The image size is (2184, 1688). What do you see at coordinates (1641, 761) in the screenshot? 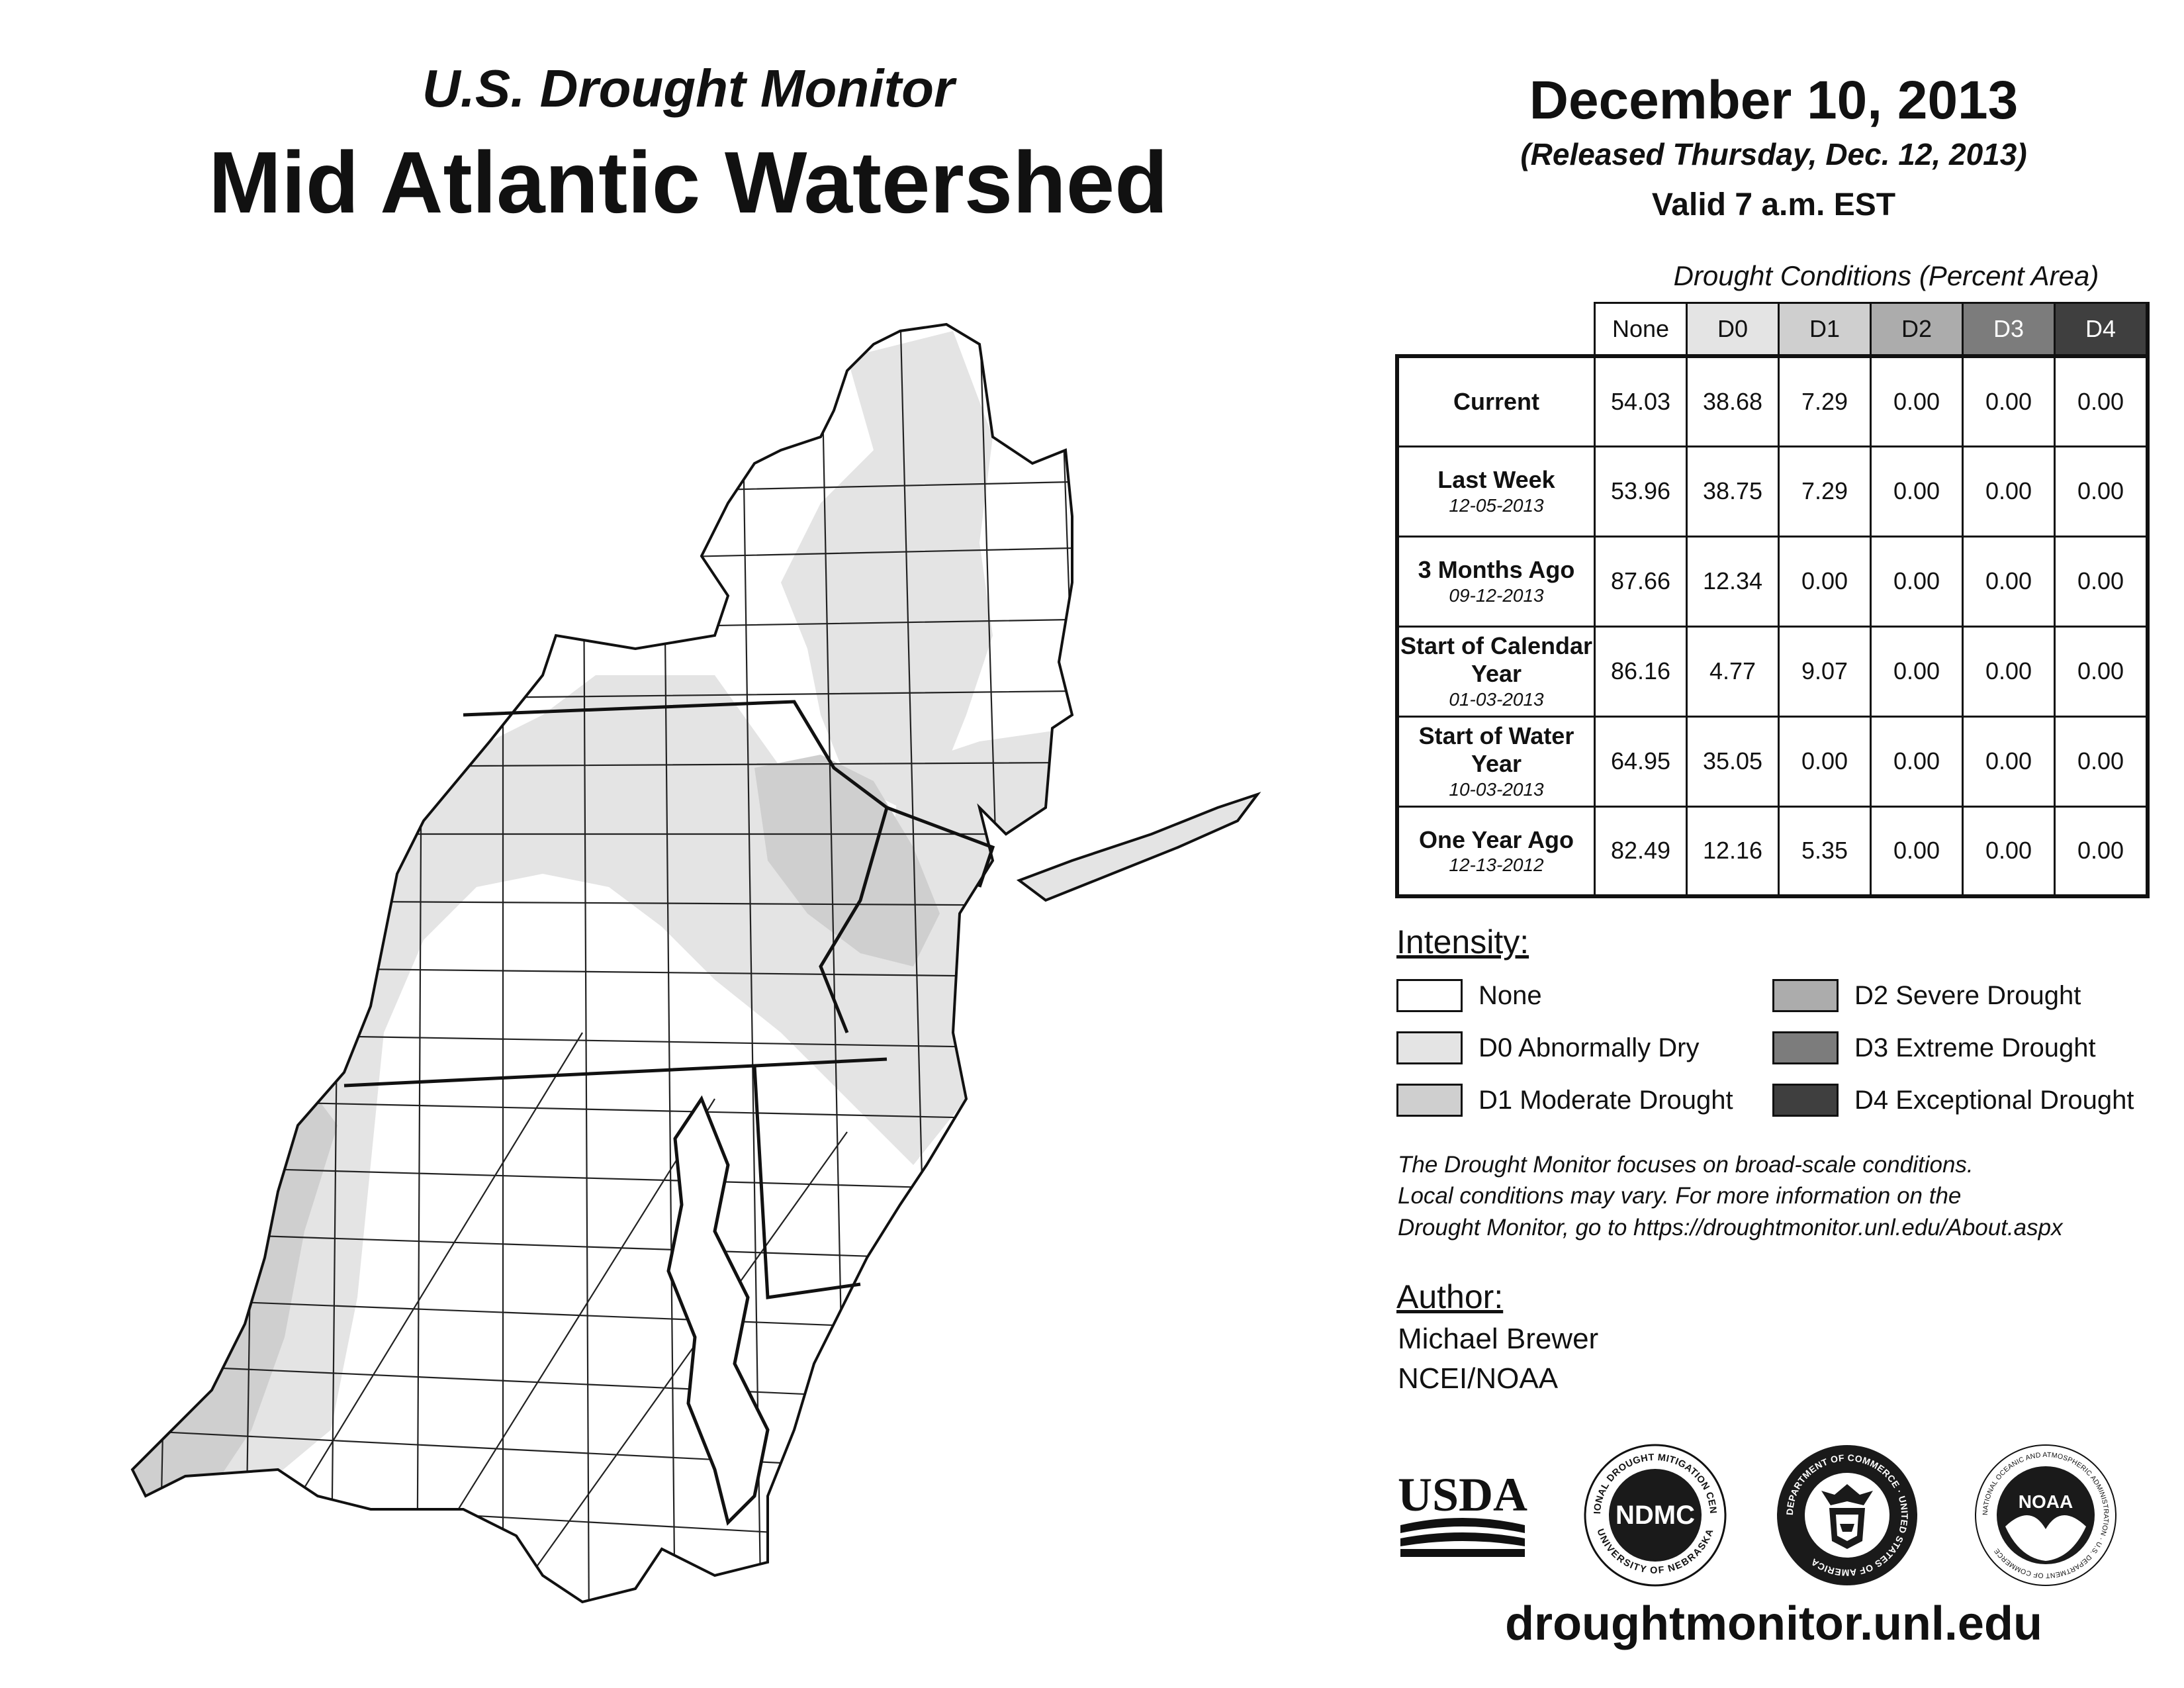
I see `table-cell: 64.95` at bounding box center [1641, 761].